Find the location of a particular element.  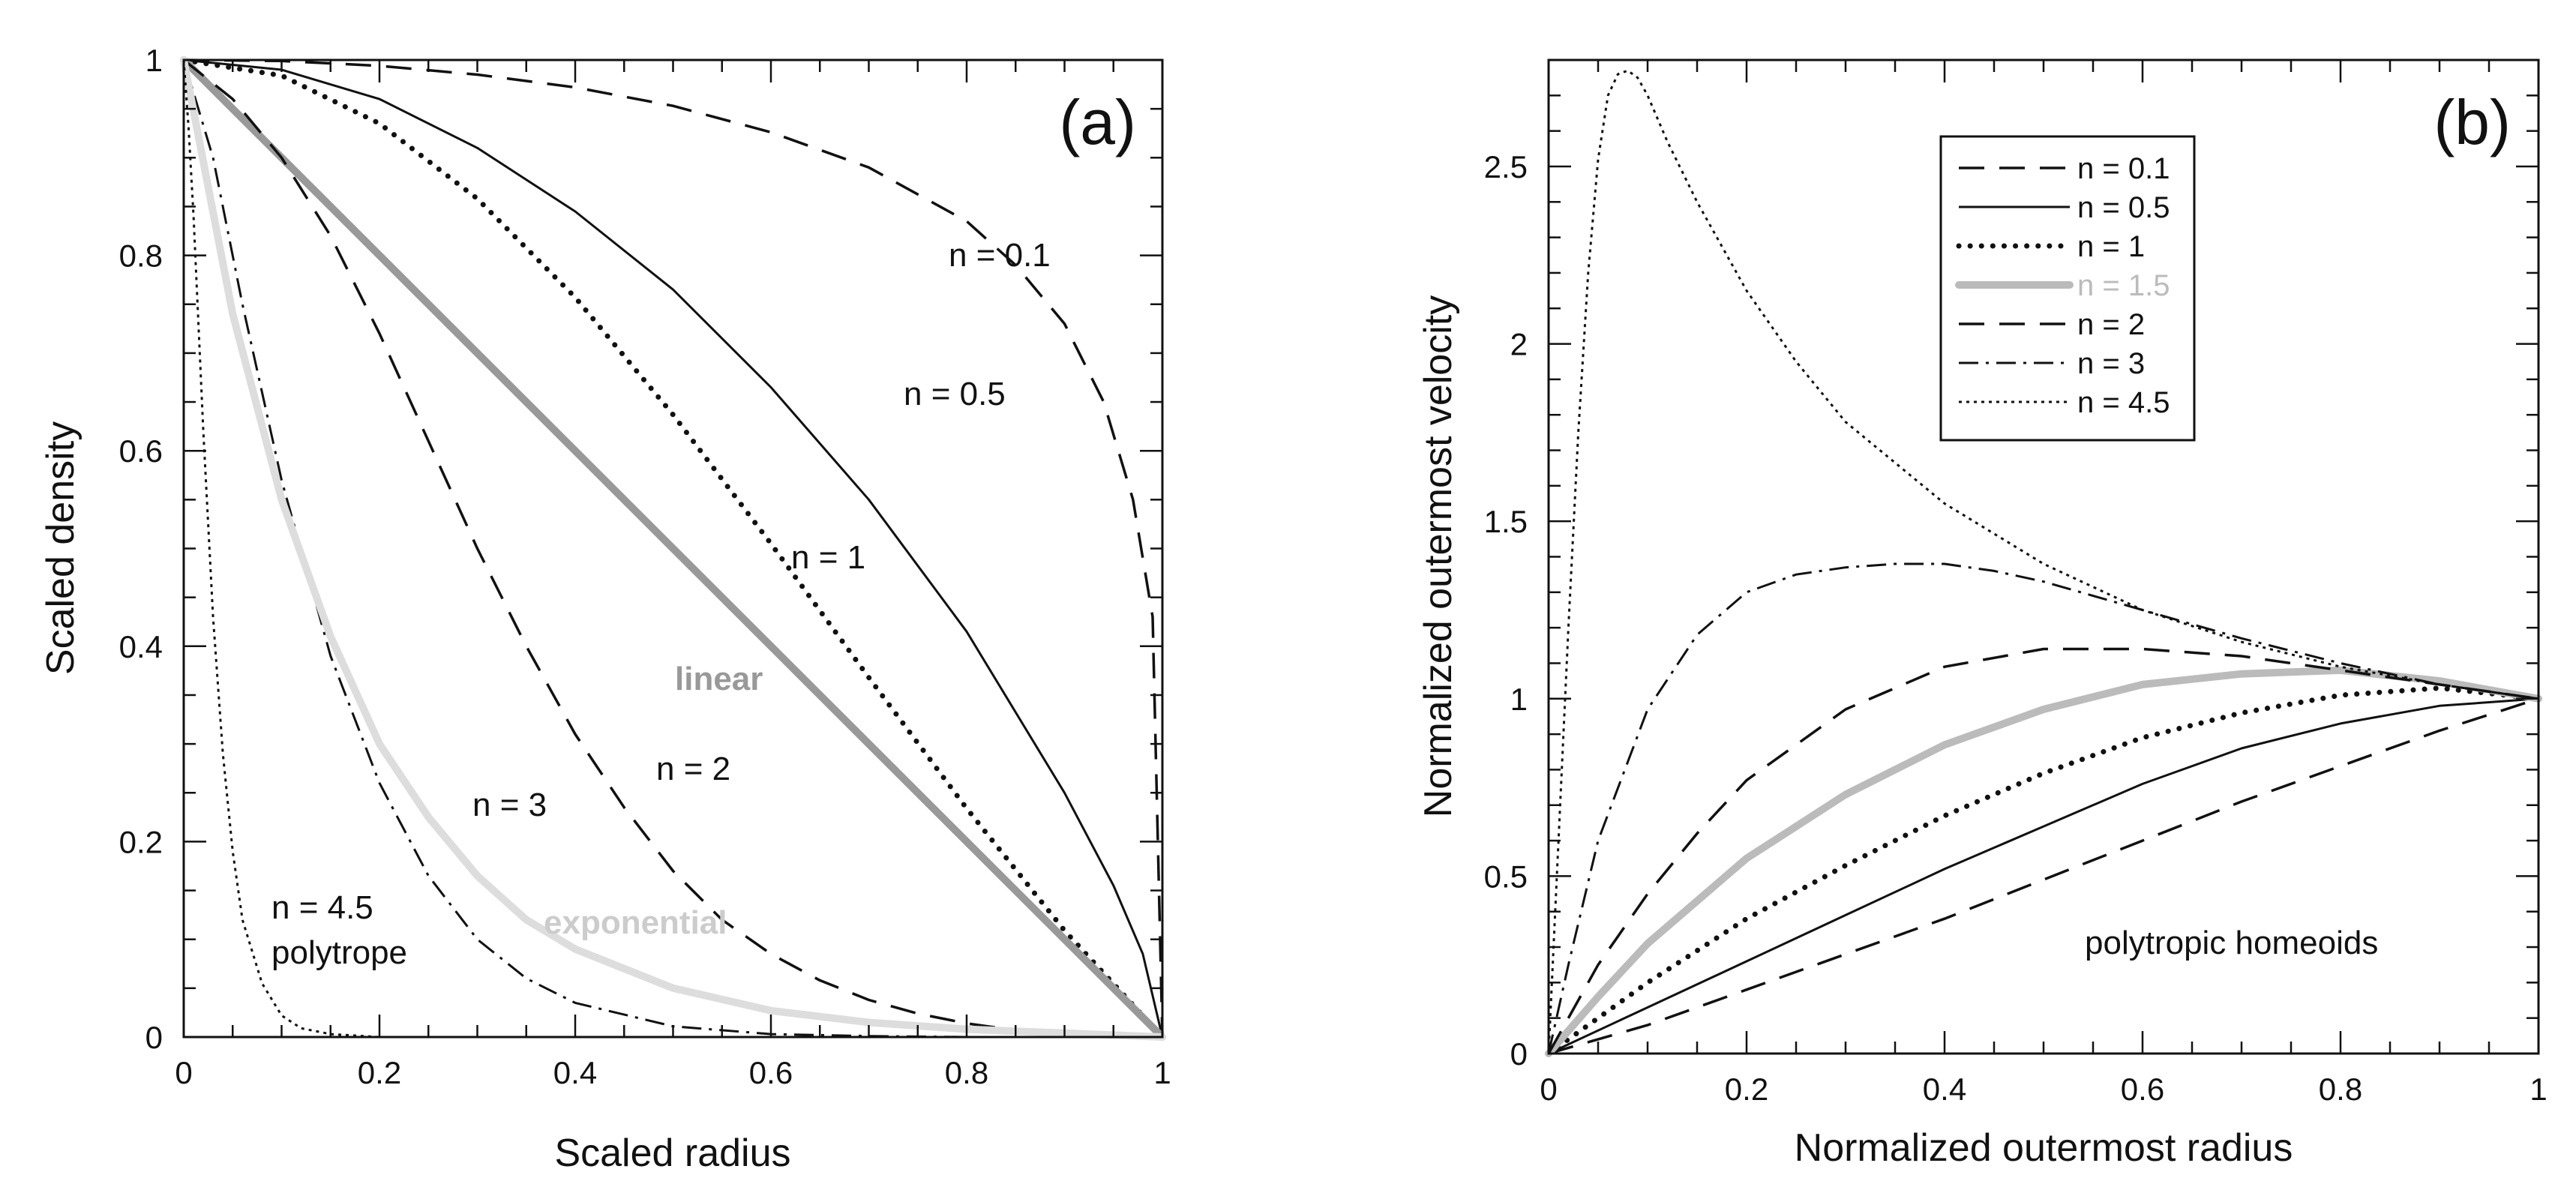

y-tick-label: 0.2 is located at coordinates (141, 841).